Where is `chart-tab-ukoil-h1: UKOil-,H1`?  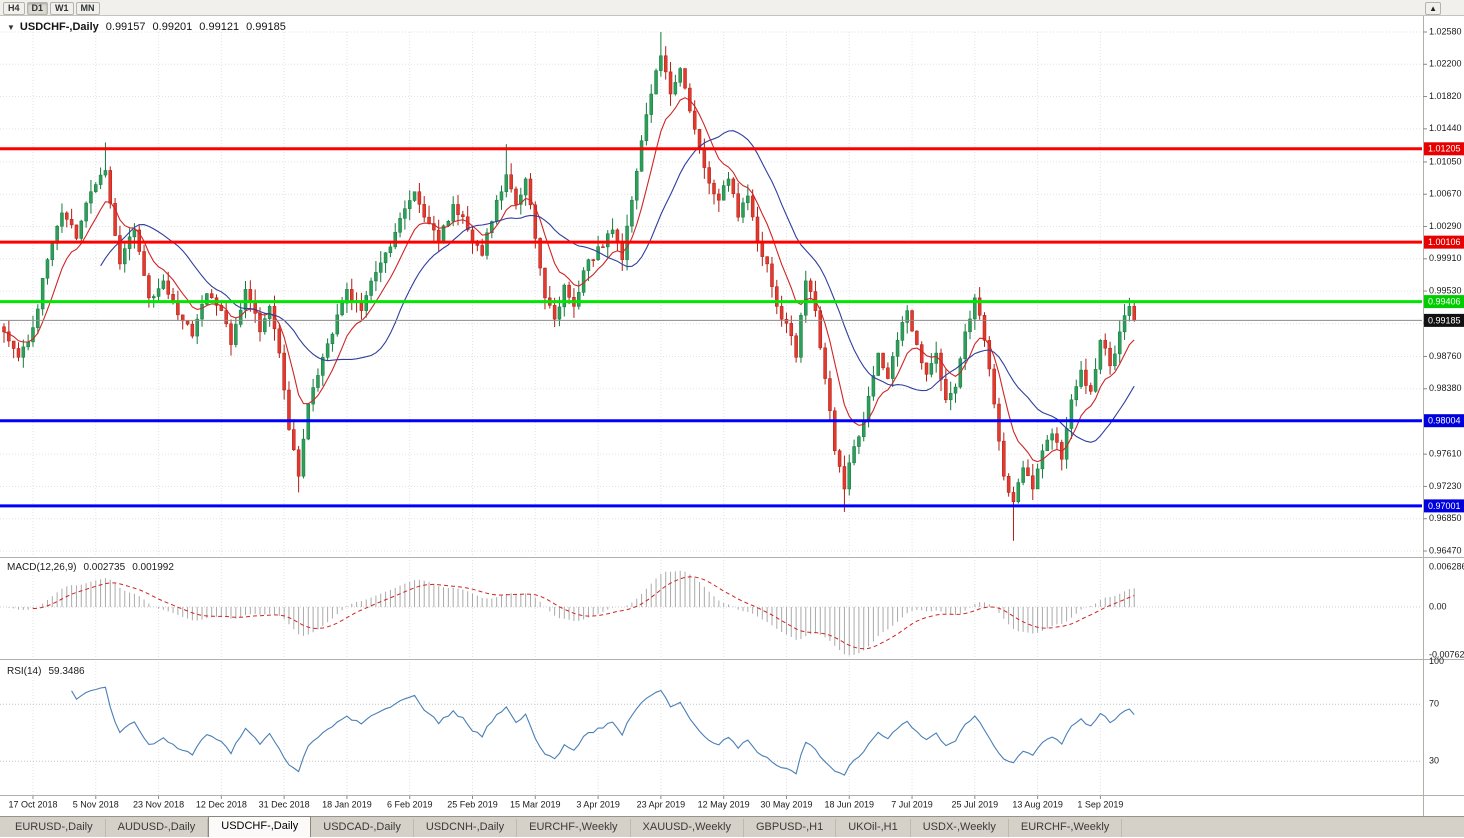
chart-tab-ukoil-h1: UKOil-,H1 is located at coordinates (873, 828).